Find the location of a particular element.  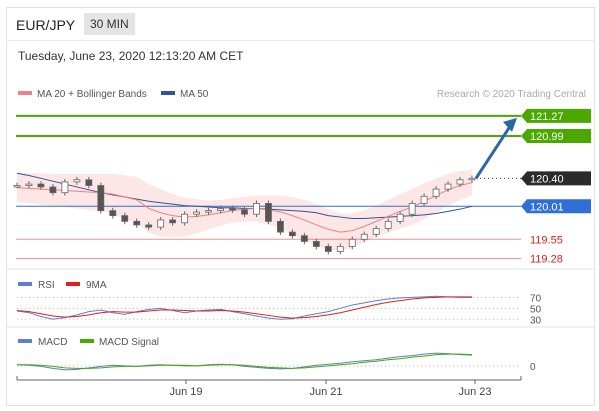

time-axis-label: Jun 23 is located at coordinates (474, 392).